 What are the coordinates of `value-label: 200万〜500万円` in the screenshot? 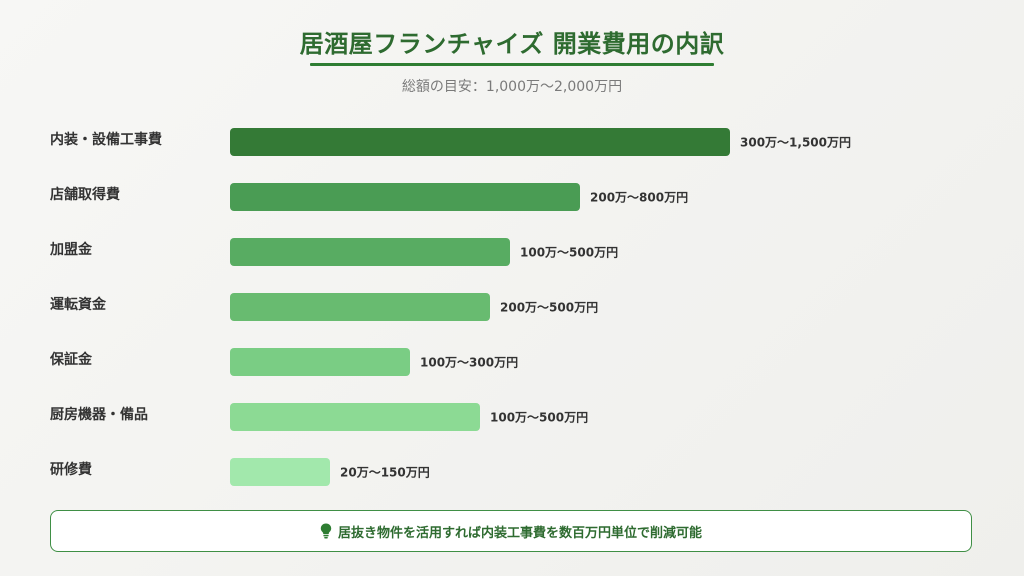 It's located at (549, 308).